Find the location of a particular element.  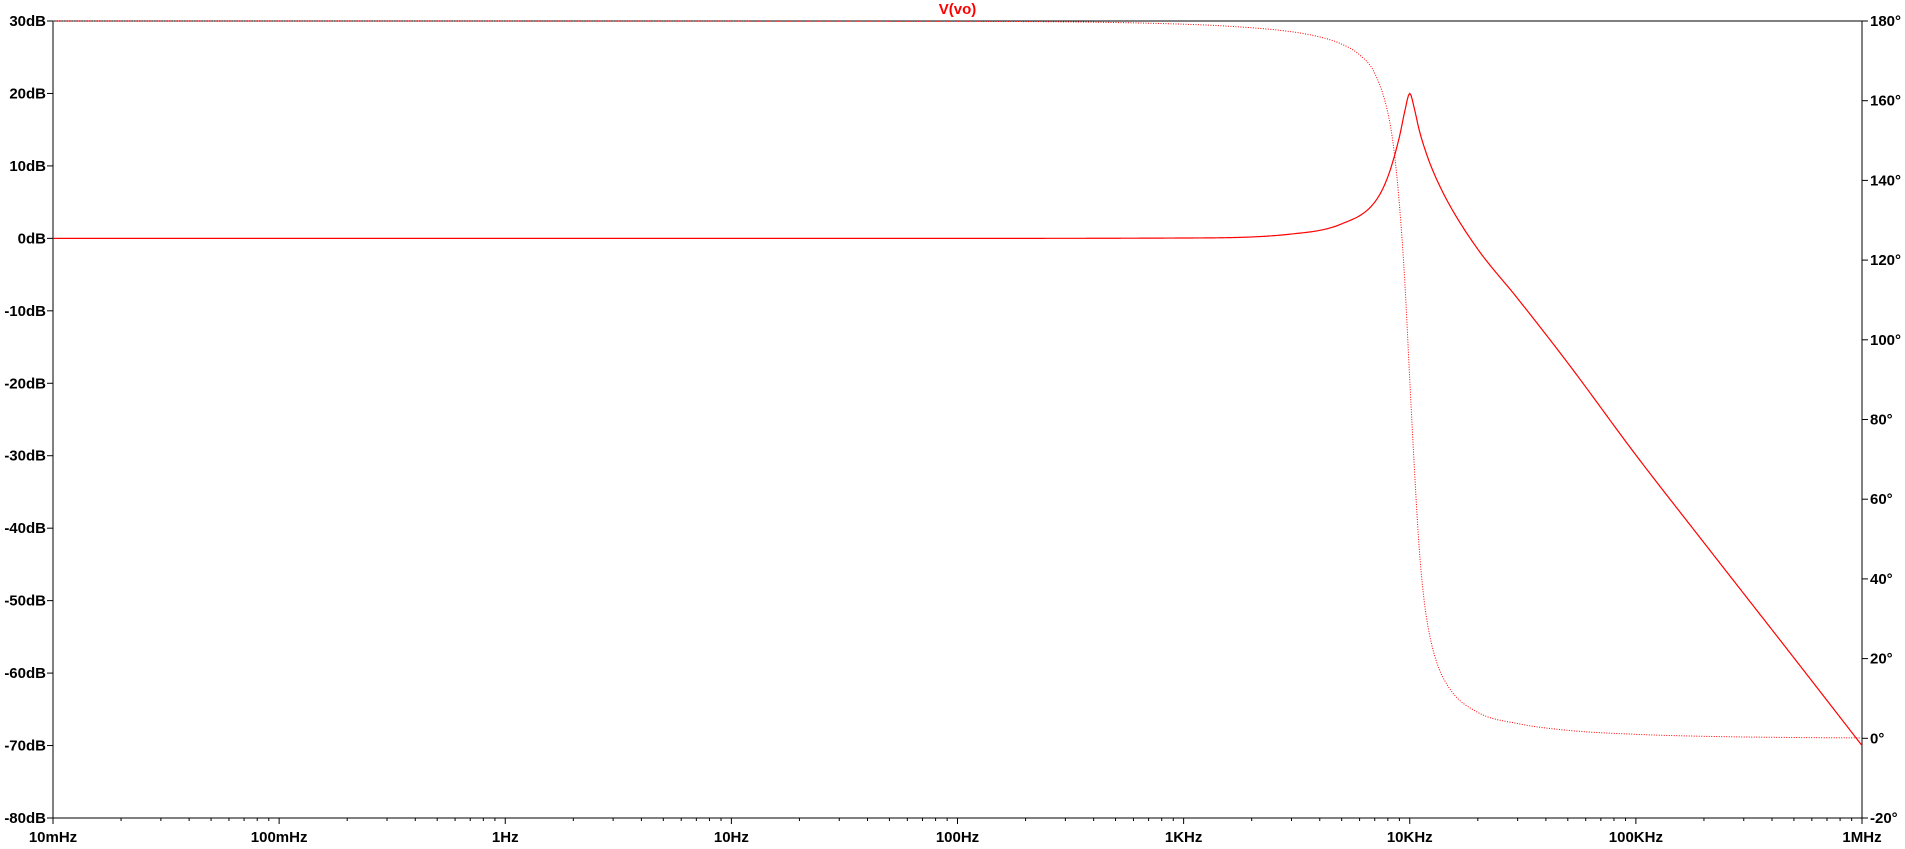

x-tick-label: 1KHz is located at coordinates (1184, 837).